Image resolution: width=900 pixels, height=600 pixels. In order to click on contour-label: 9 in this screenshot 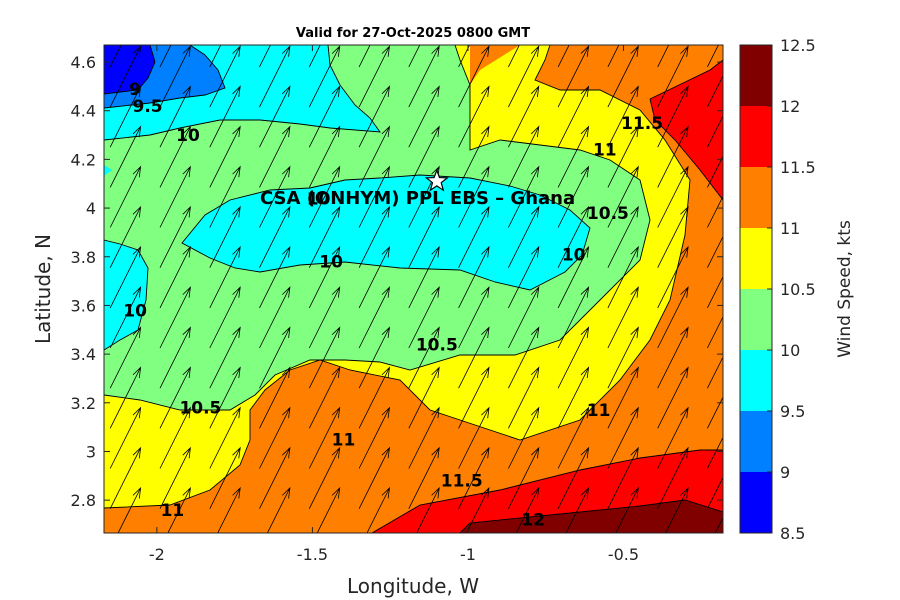, I will do `click(135, 90)`.